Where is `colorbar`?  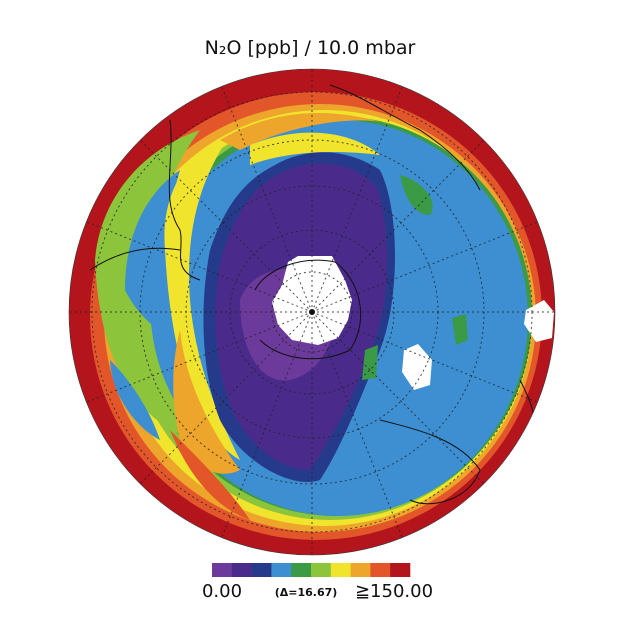
colorbar is located at coordinates (311, 570).